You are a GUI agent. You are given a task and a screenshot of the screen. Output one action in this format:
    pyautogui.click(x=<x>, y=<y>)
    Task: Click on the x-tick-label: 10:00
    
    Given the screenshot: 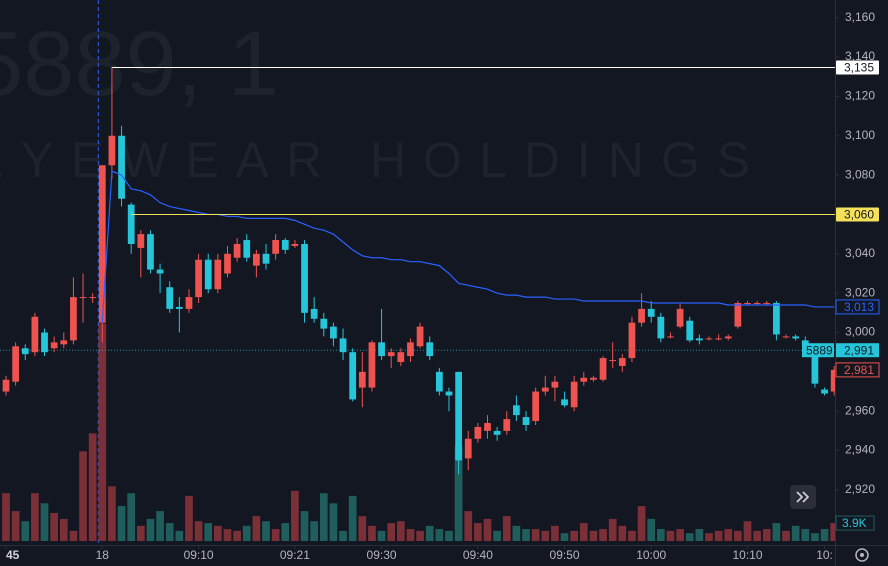 What is the action you would take?
    pyautogui.click(x=651, y=555)
    